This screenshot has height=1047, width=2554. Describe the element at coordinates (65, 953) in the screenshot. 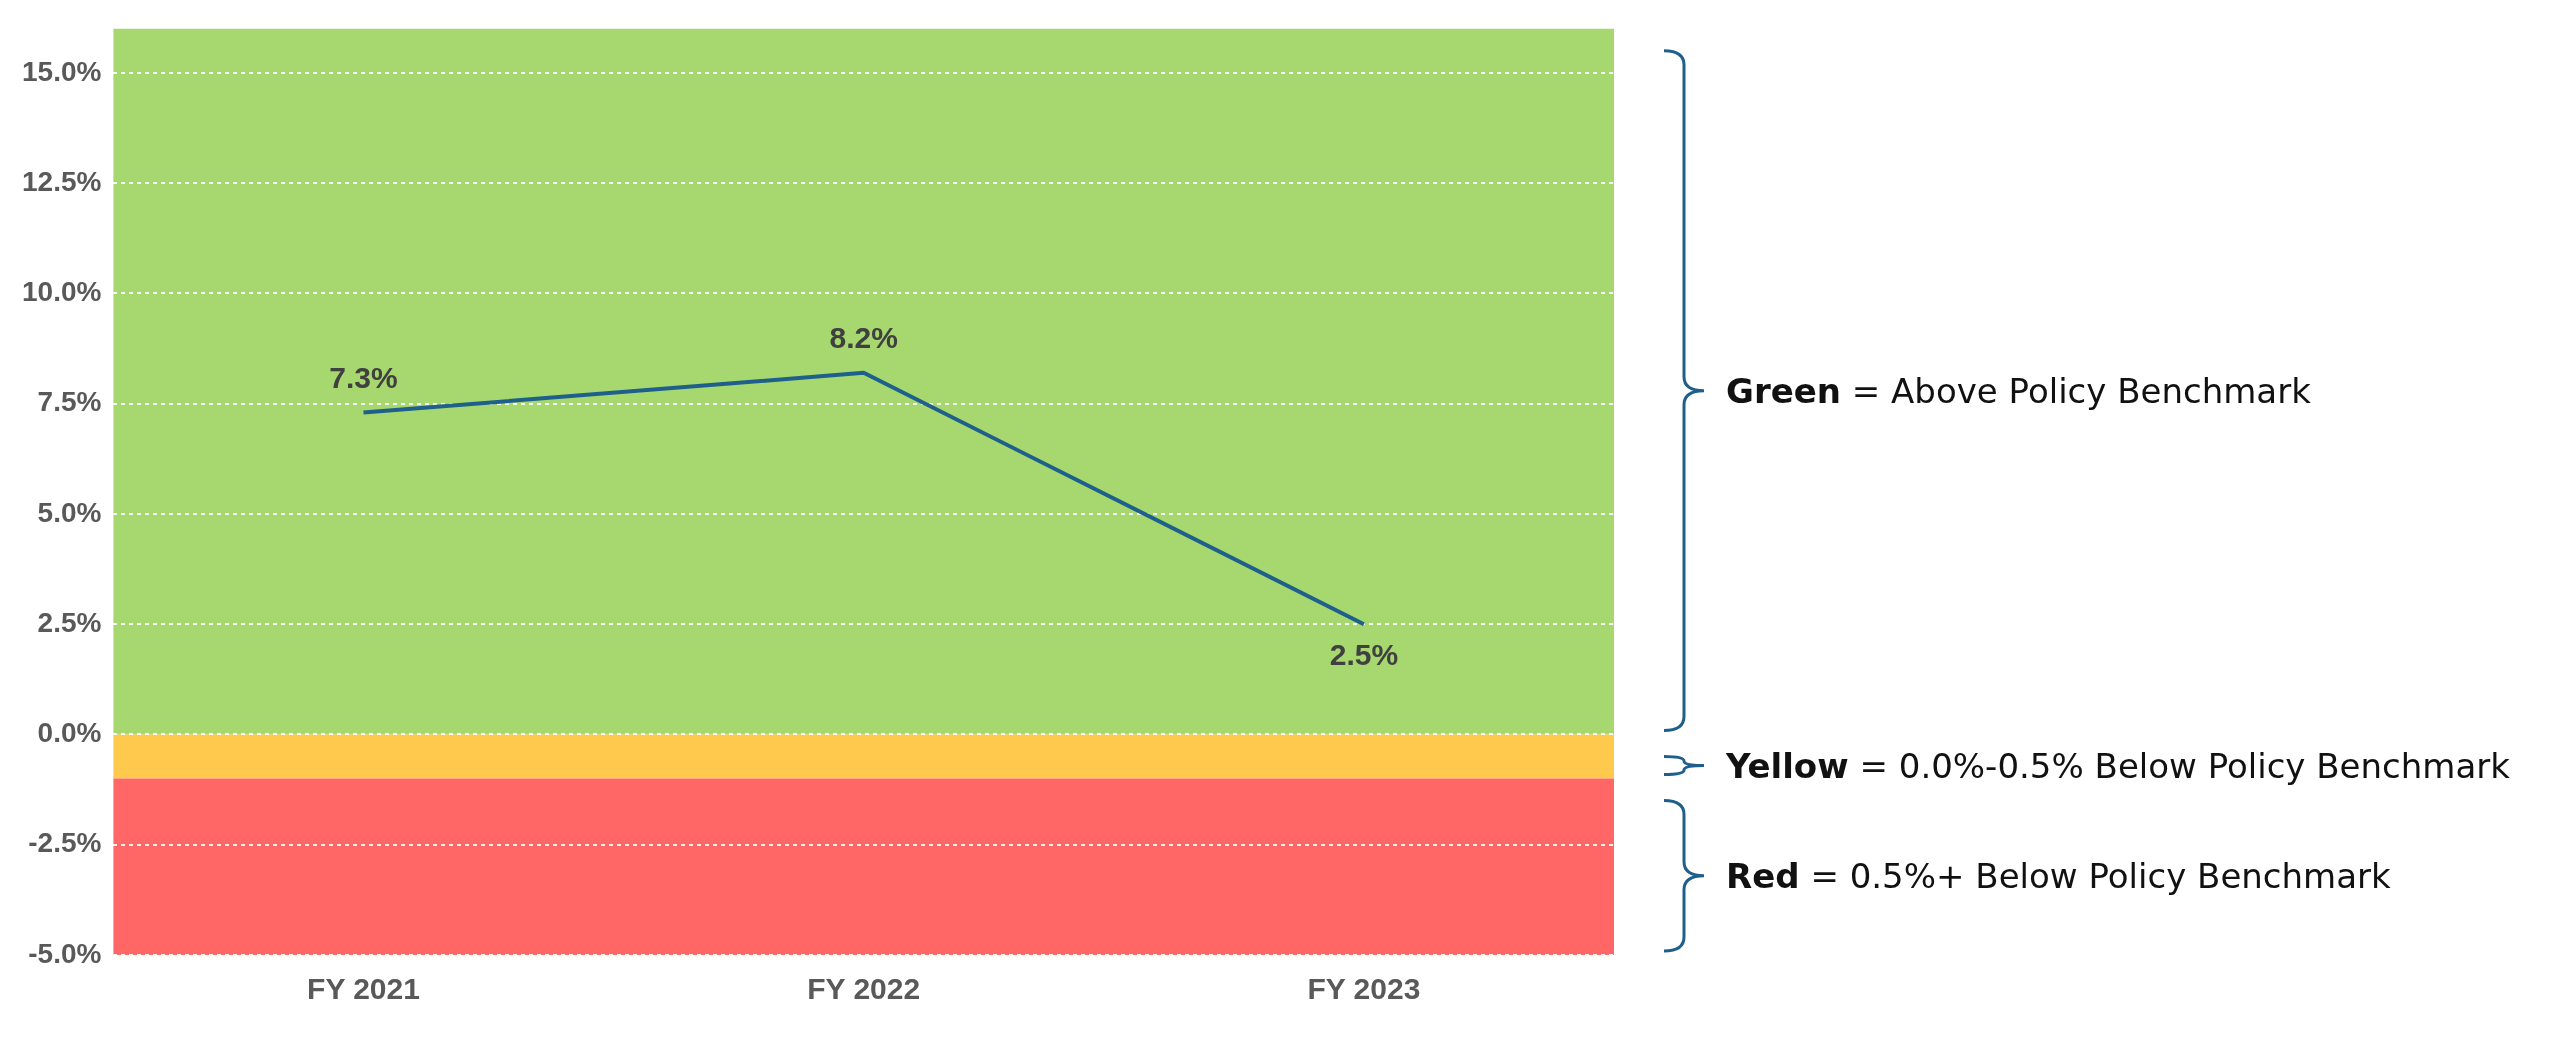

I see `y-tick-label: -5.0%` at that location.